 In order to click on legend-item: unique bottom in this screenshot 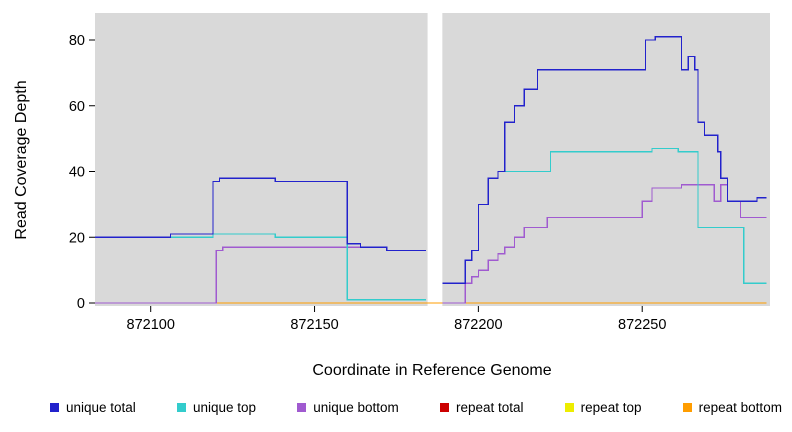, I will do `click(348, 407)`.